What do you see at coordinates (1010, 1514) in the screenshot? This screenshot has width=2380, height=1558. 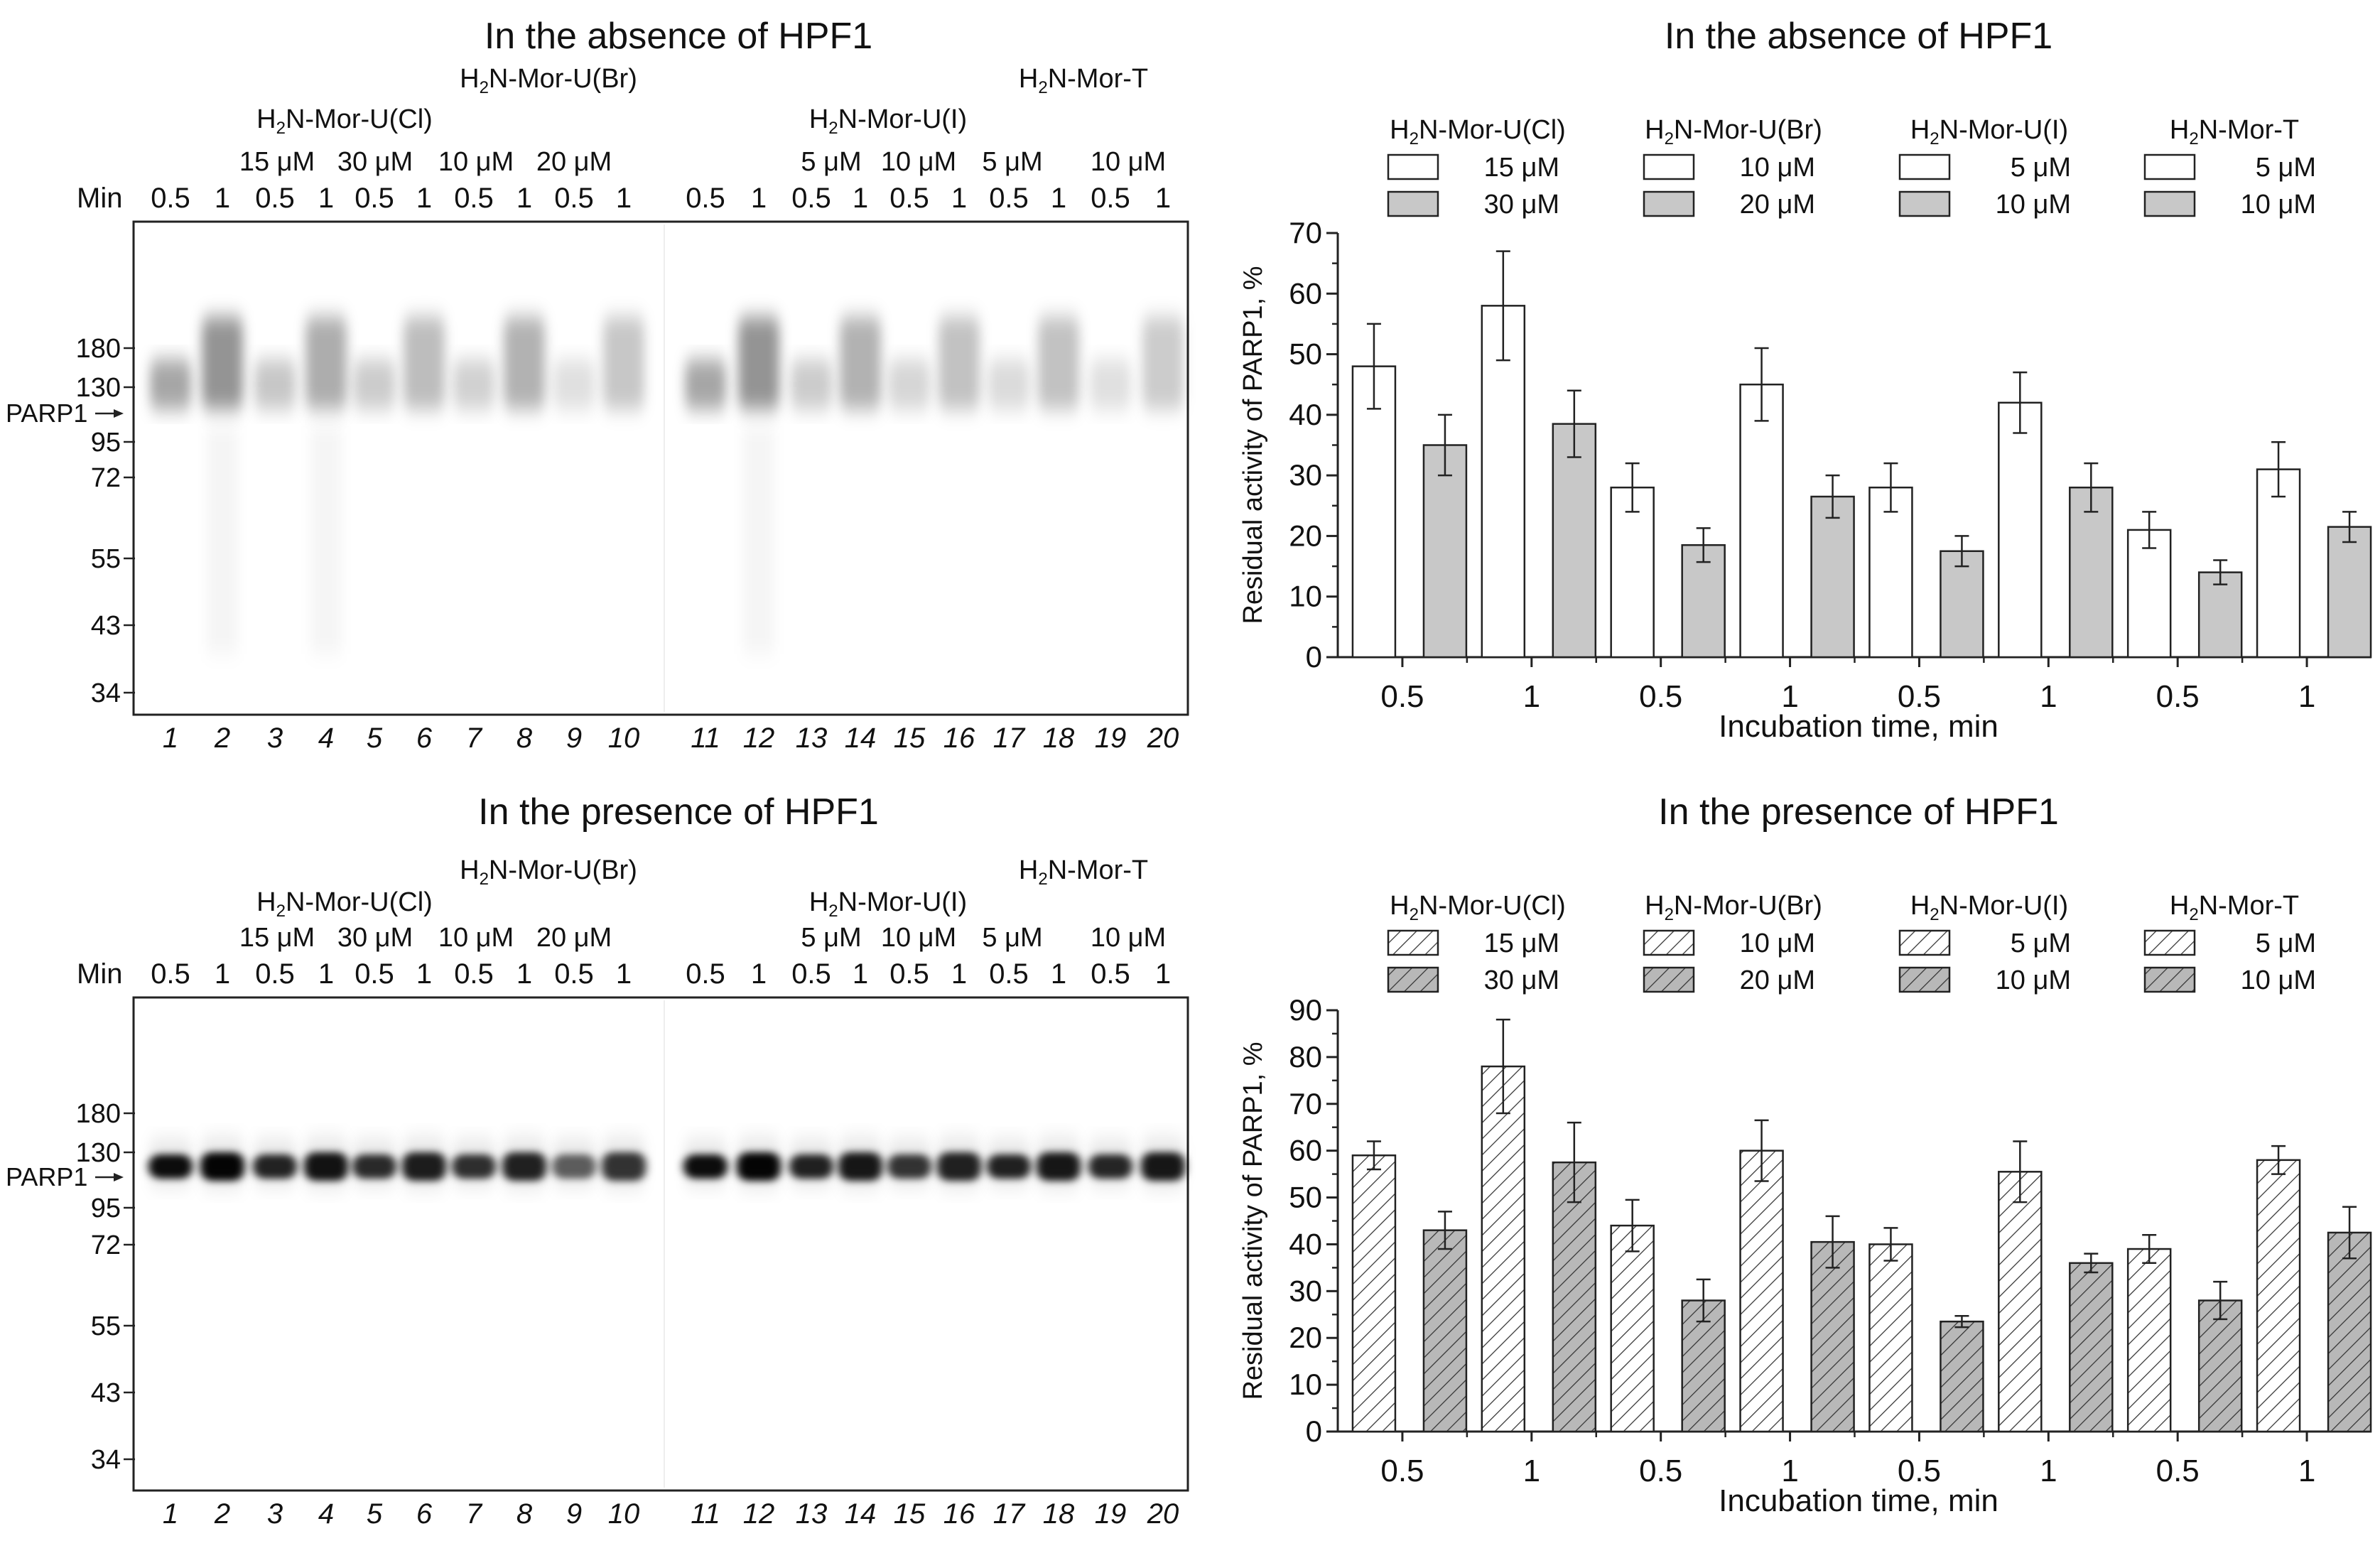 I see `gel-lane-number: 17` at bounding box center [1010, 1514].